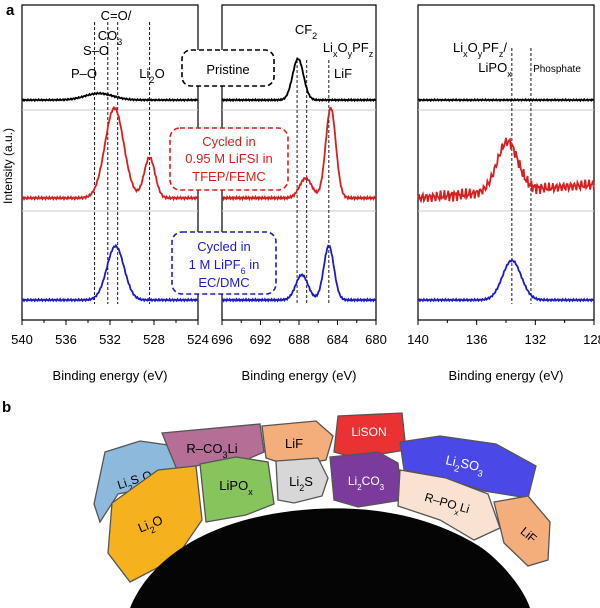  I want to click on tick-label: 692, so click(261, 339).